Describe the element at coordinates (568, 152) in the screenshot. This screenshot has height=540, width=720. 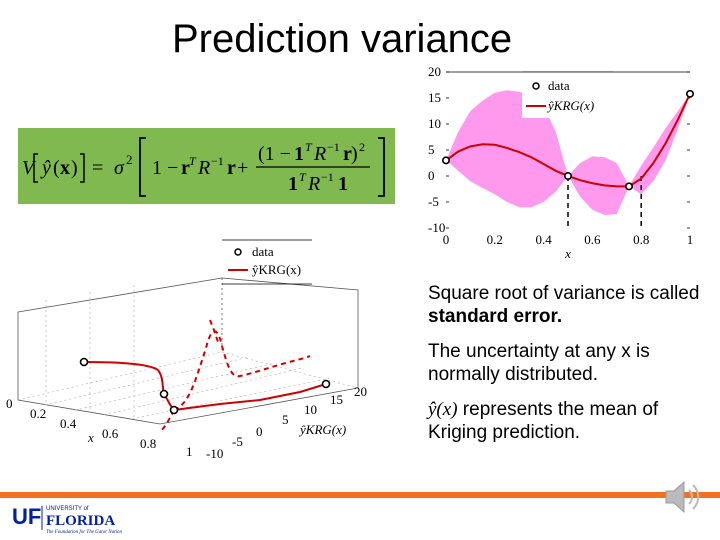
I see `confidence-band` at that location.